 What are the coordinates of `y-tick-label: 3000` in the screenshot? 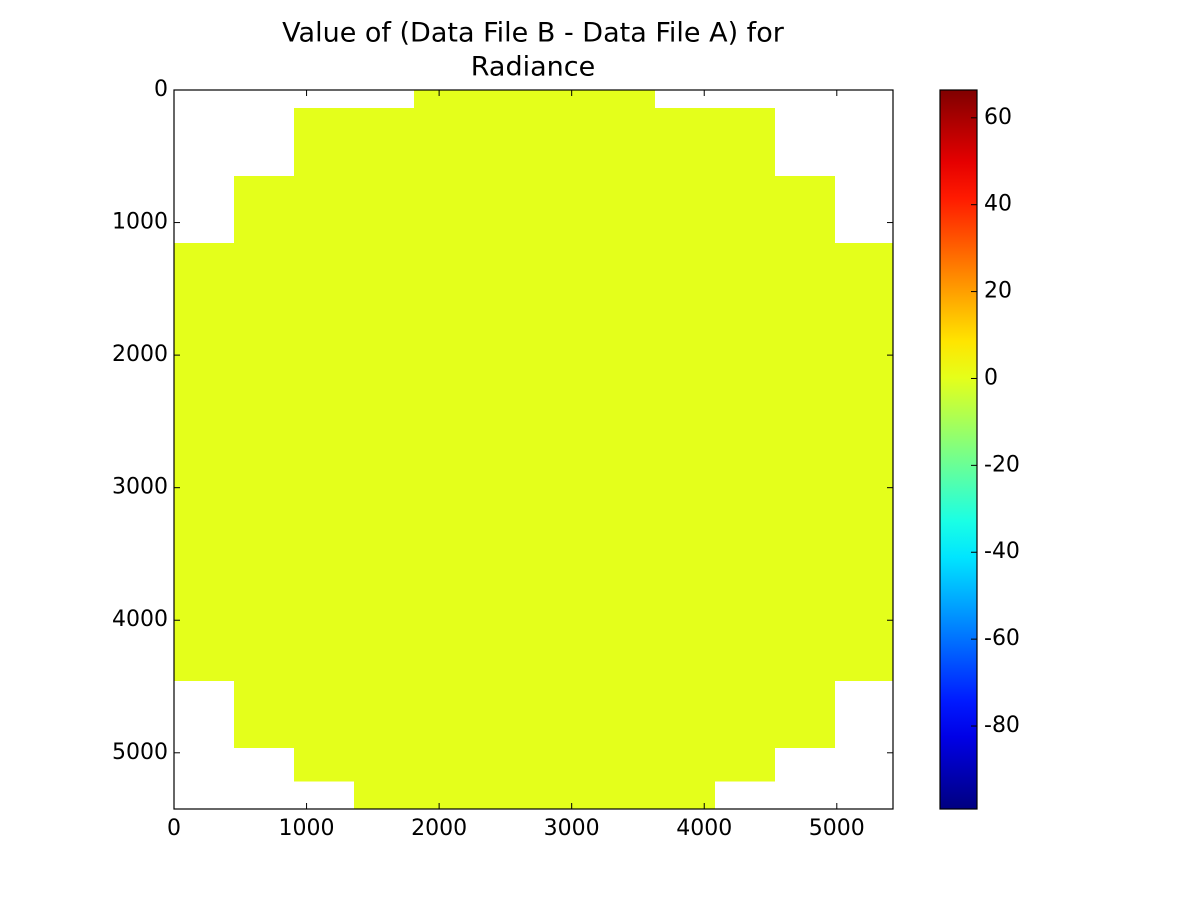 It's located at (140, 487).